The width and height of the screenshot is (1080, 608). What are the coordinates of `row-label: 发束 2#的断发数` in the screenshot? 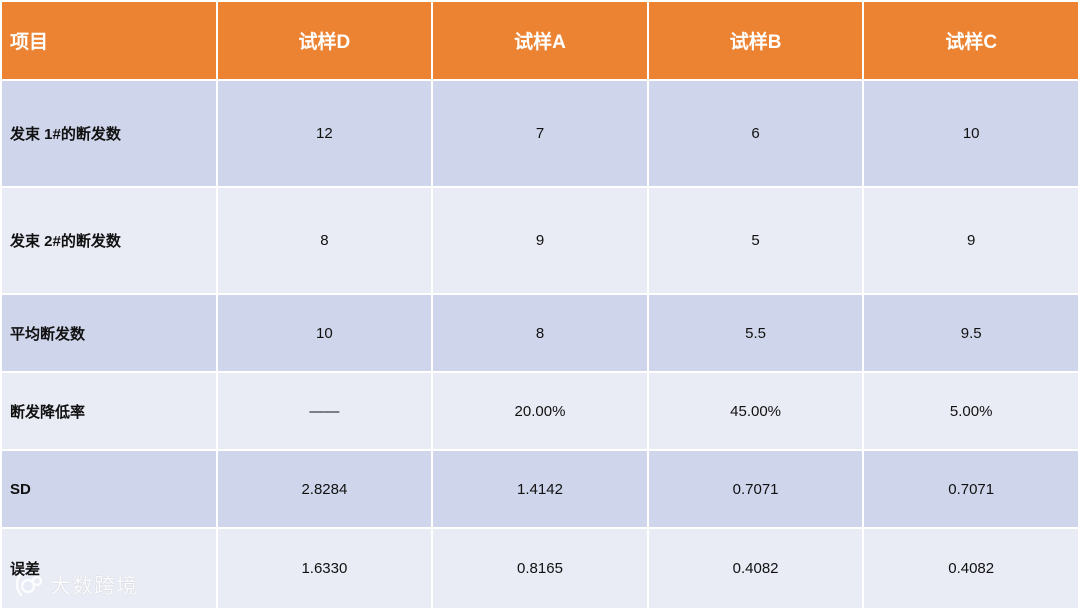 It's located at (109, 240).